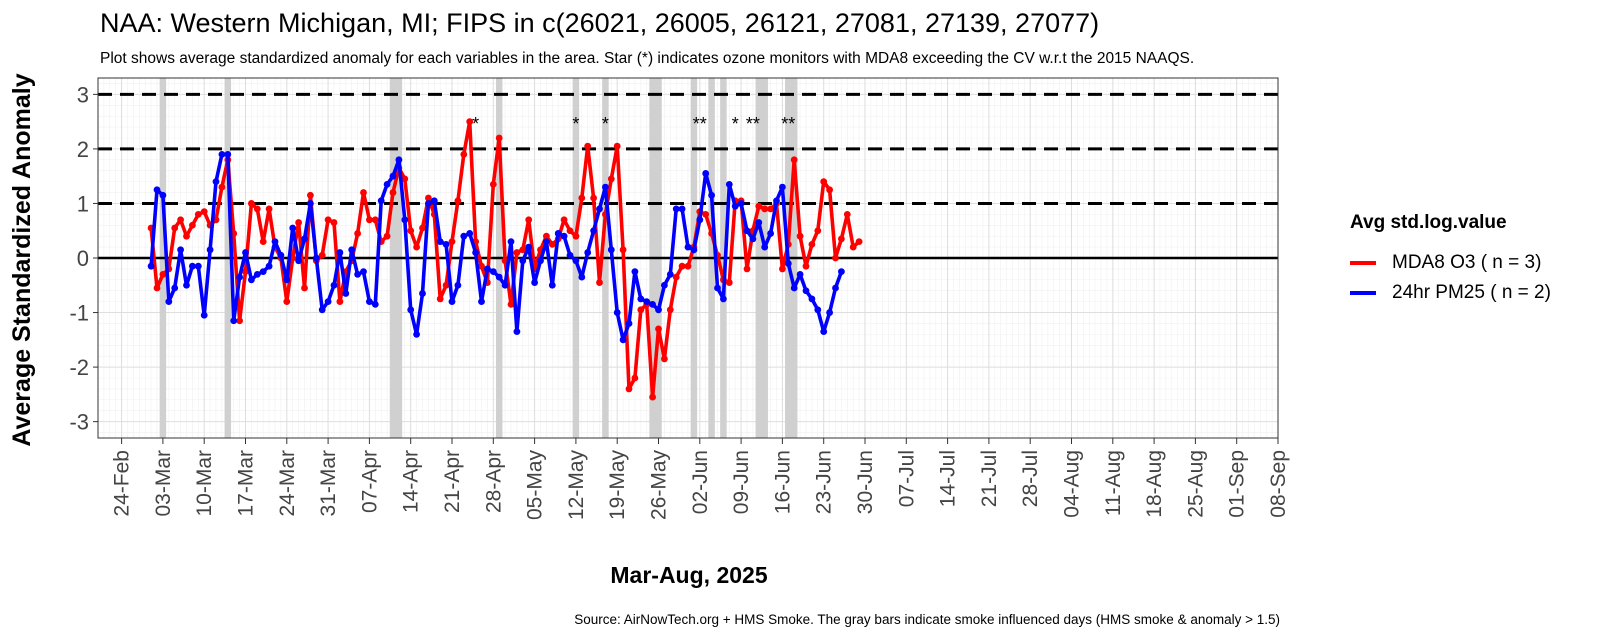  I want to click on x-tick-label: 09-Jun, so click(741, 482).